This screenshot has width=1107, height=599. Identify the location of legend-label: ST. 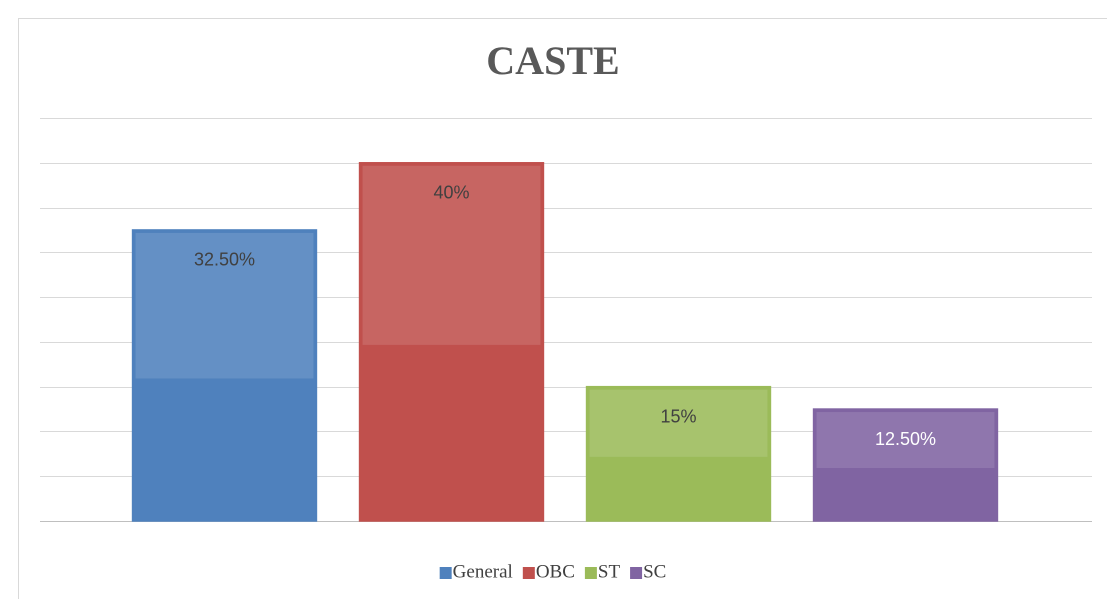
(609, 571).